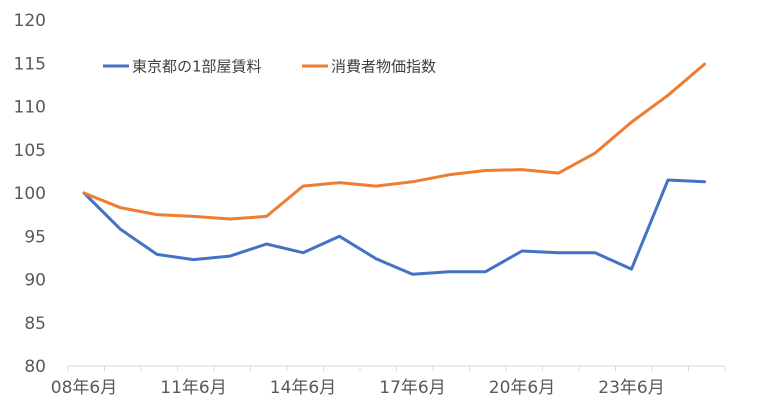 The width and height of the screenshot is (760, 409). What do you see at coordinates (412, 388) in the screenshot?
I see `x-tick-label: 17年6月` at bounding box center [412, 388].